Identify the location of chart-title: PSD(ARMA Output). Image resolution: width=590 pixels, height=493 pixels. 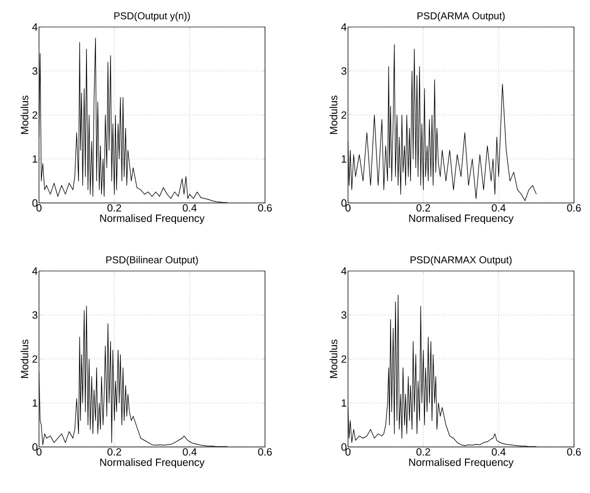
(461, 17).